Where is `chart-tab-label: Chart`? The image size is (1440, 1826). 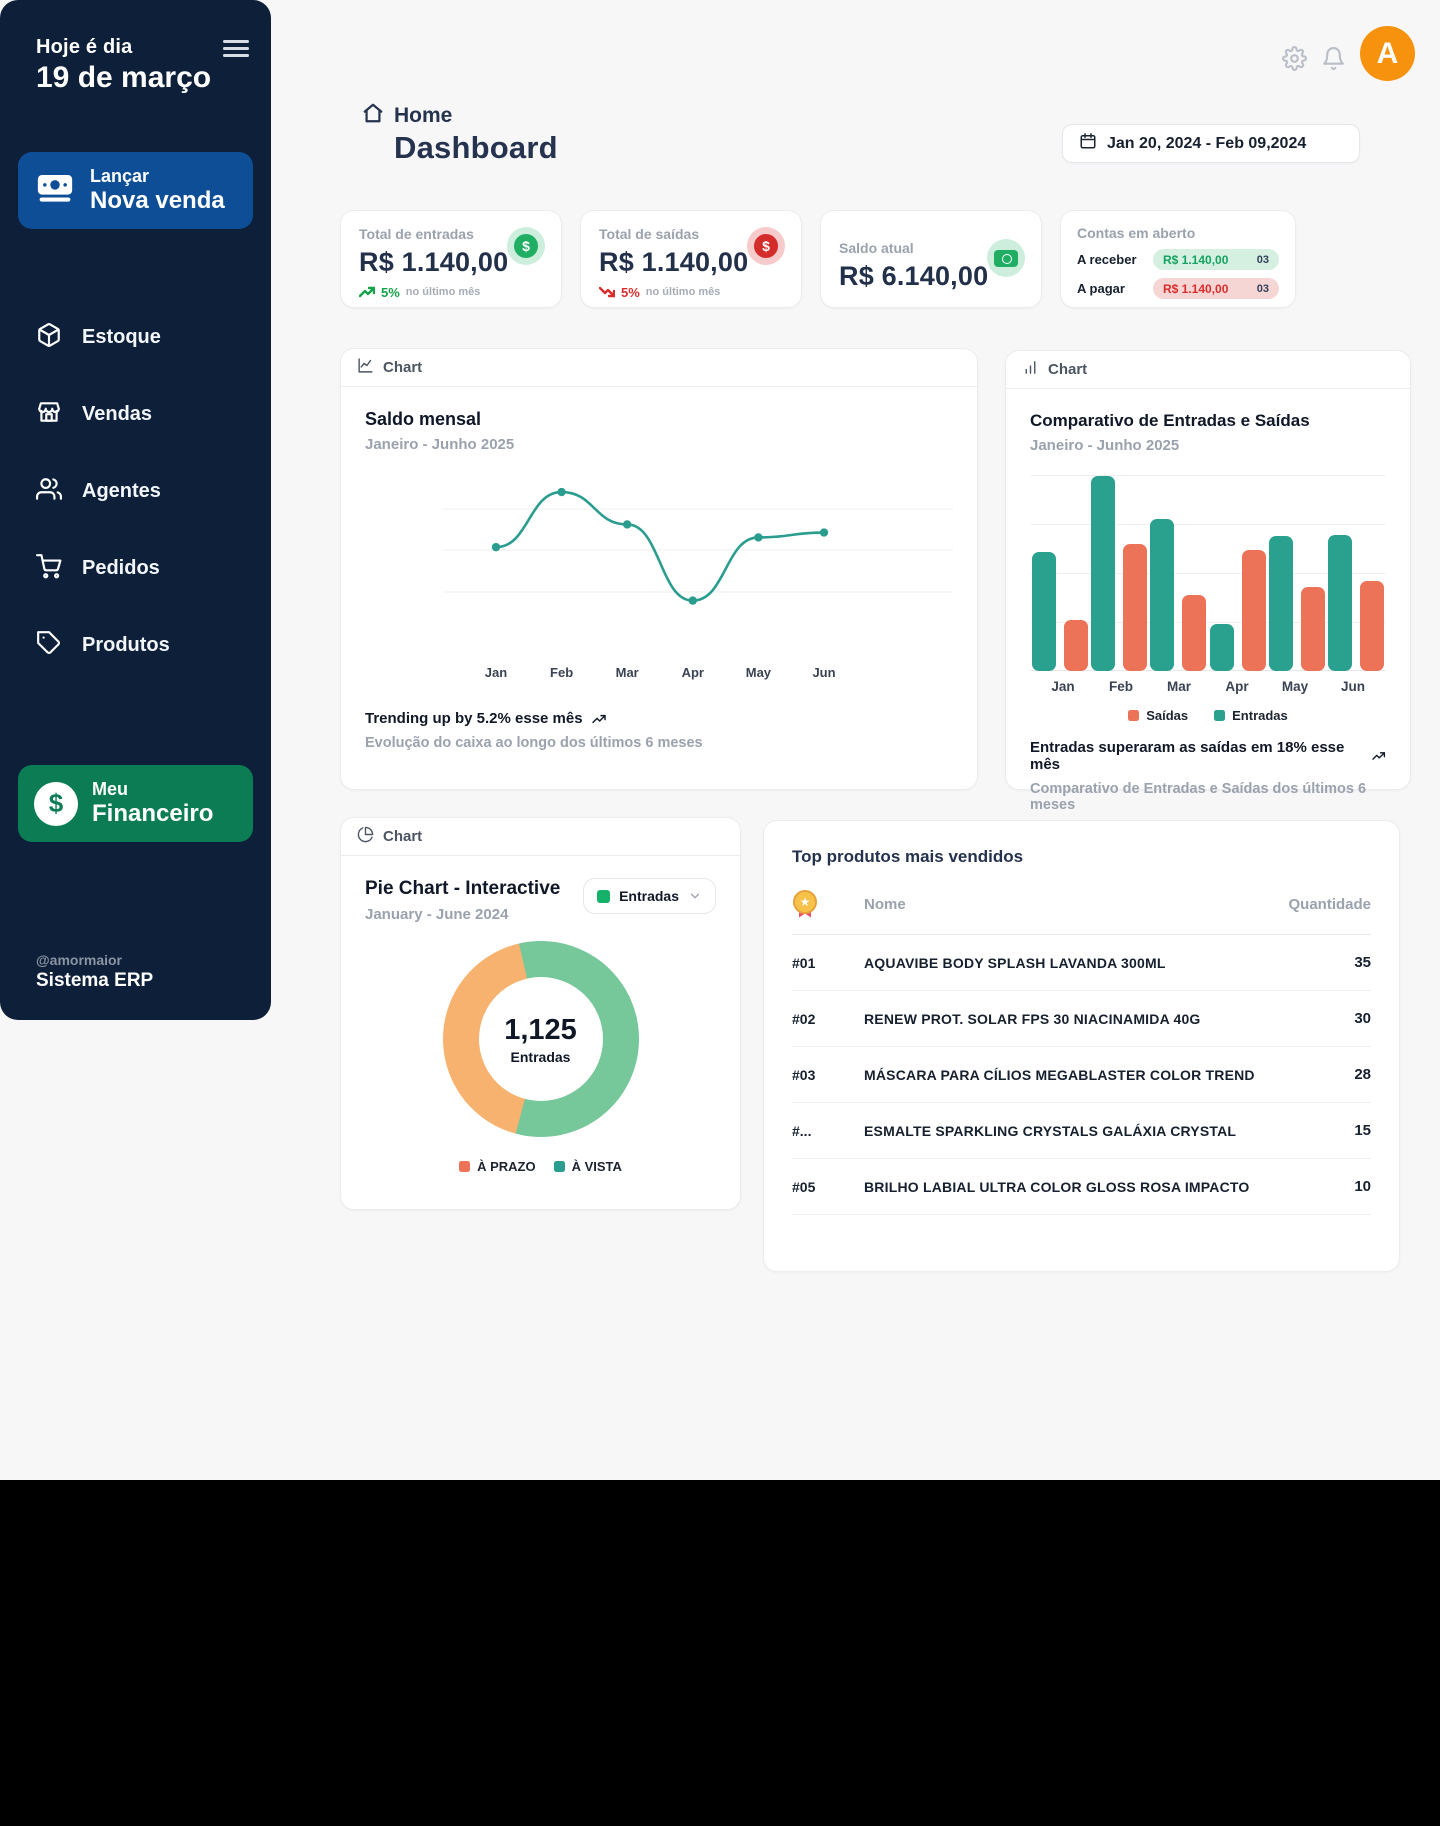
chart-tab-label: Chart is located at coordinates (403, 836).